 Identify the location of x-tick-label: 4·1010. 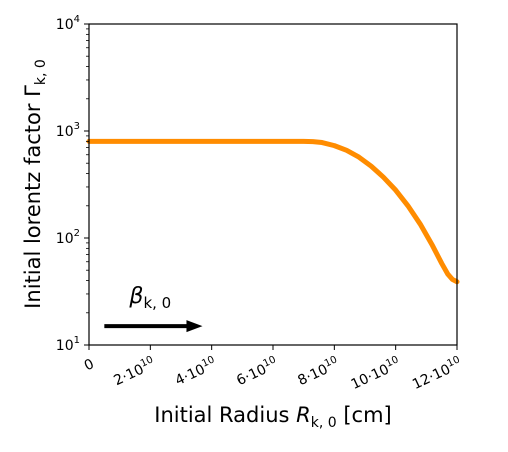
(195, 371).